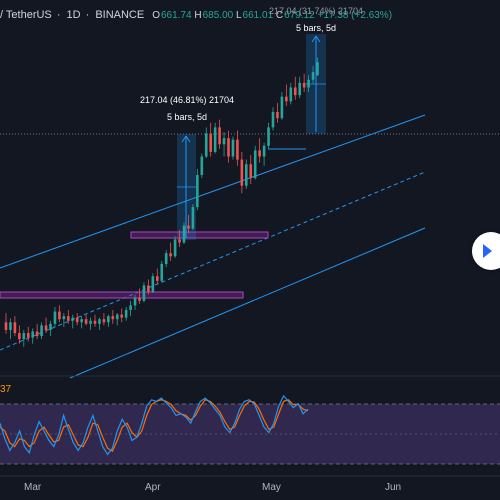 This screenshot has width=500, height=500. What do you see at coordinates (271, 487) in the screenshot?
I see `x-tick-may: May` at bounding box center [271, 487].